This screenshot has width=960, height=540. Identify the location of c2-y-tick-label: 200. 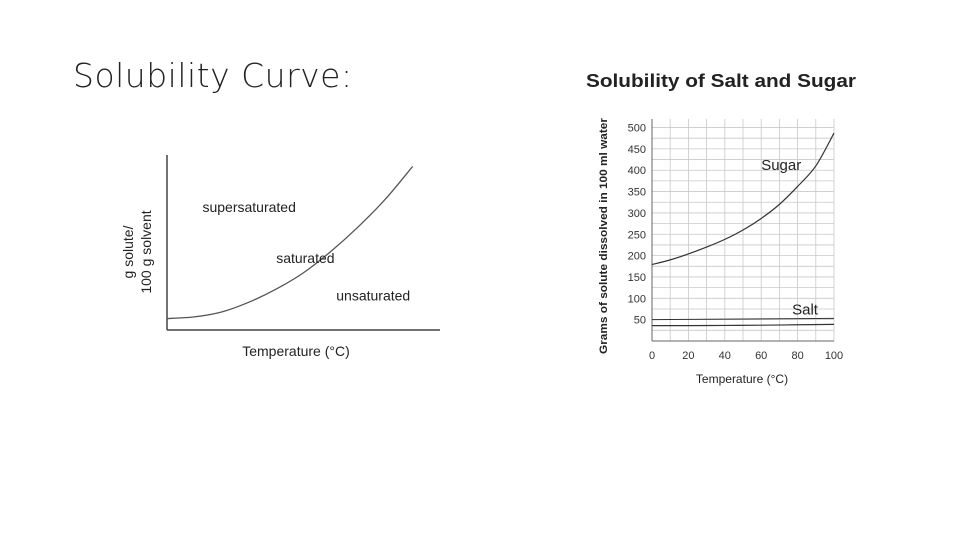
(637, 257).